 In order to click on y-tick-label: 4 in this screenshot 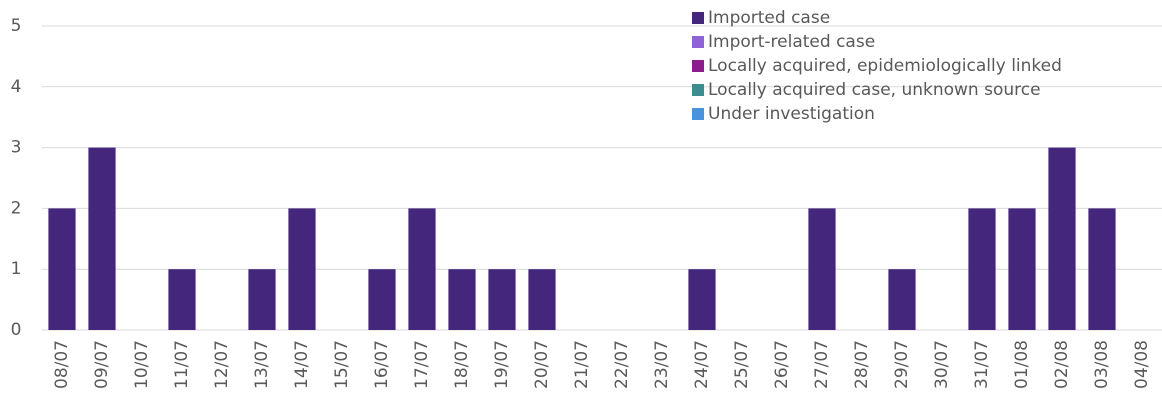, I will do `click(16, 87)`.